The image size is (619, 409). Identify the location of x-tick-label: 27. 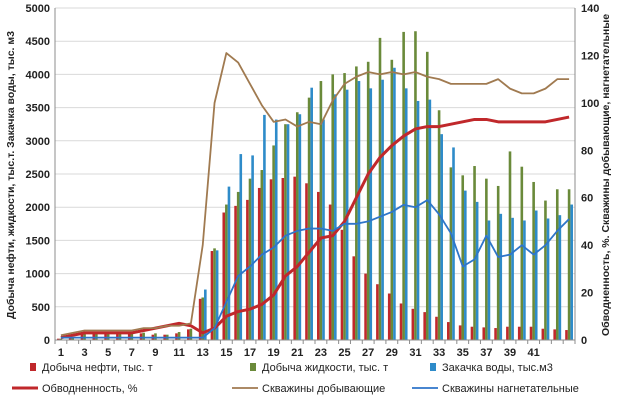
(368, 353).